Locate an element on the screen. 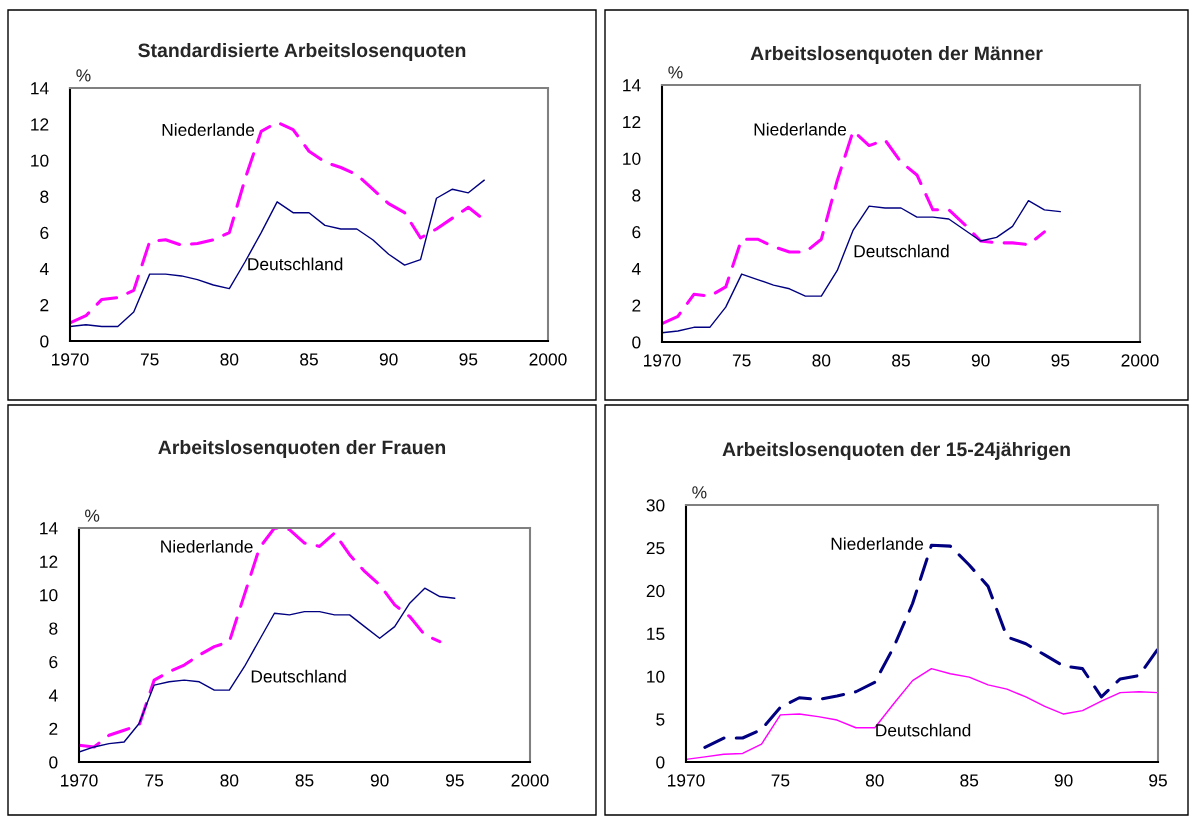  y-tick-label: 5 is located at coordinates (660, 719).